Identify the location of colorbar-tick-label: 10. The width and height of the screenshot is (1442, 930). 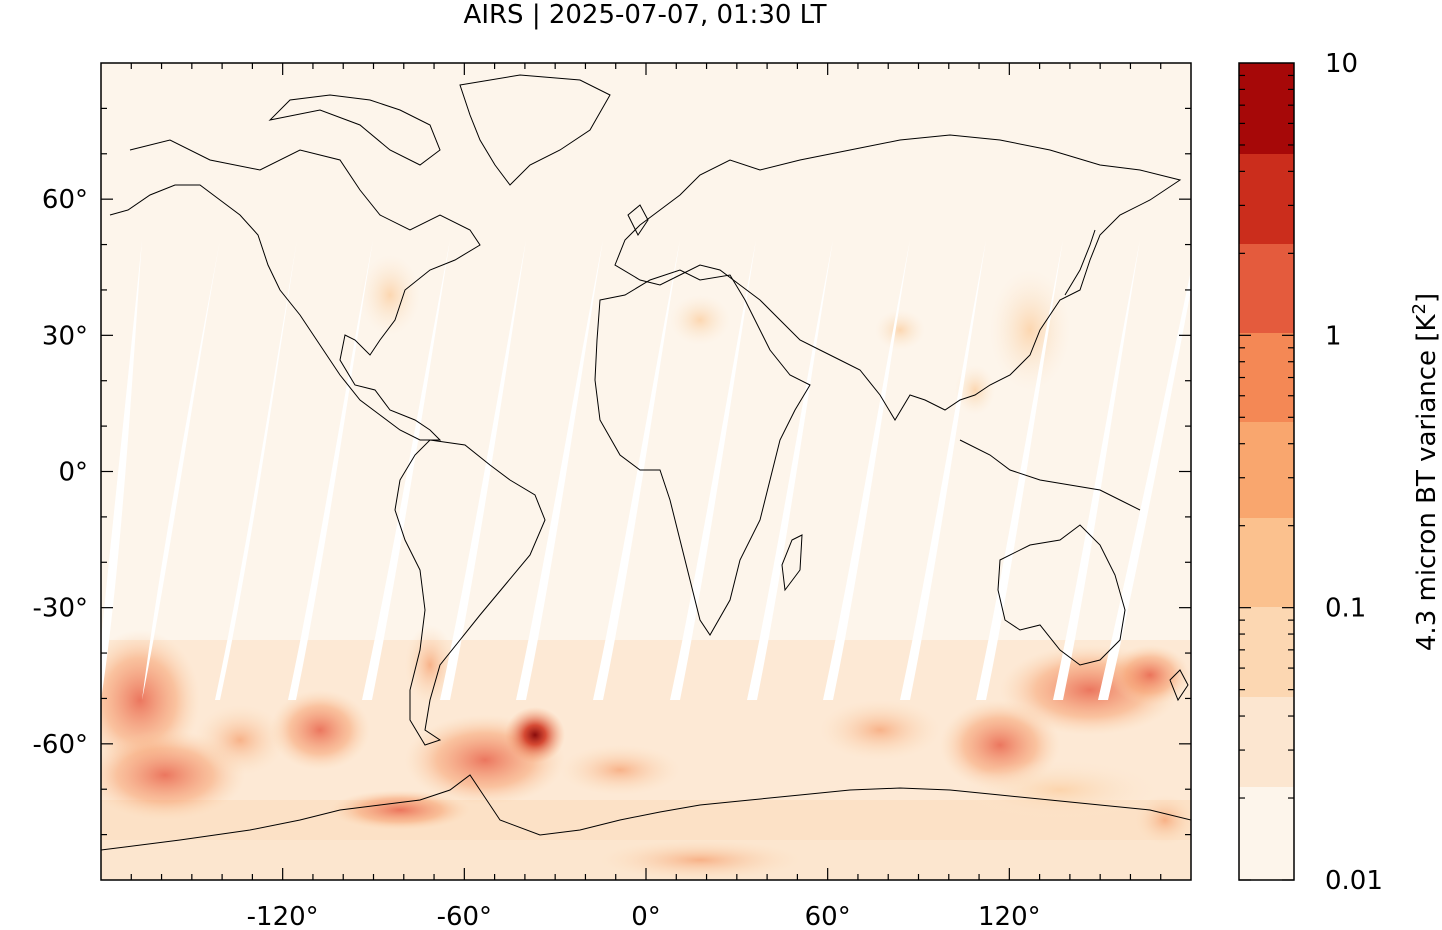
(1341, 64).